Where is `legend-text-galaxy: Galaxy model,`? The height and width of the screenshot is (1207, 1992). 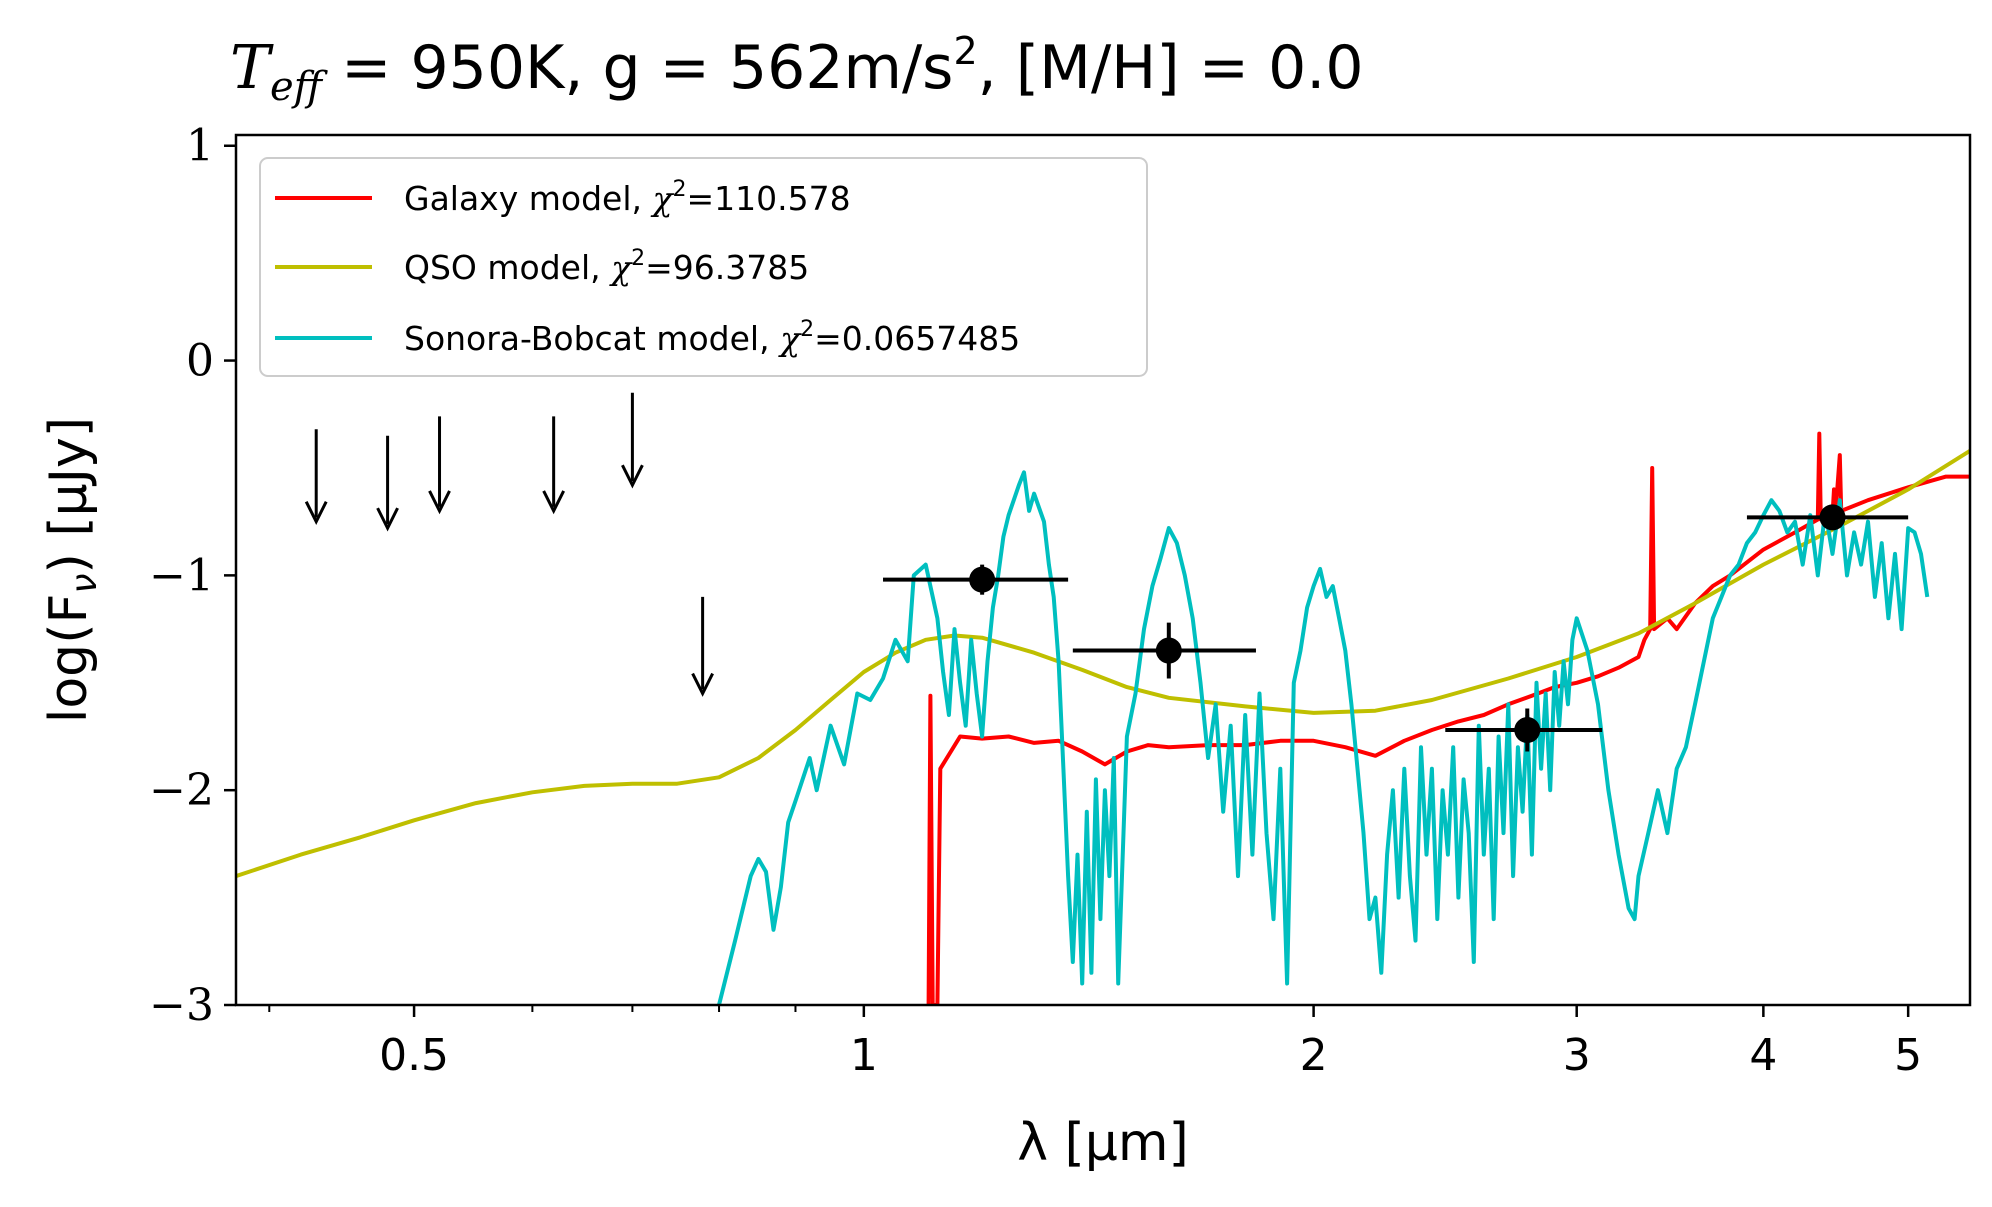 legend-text-galaxy: Galaxy model, is located at coordinates (528, 198).